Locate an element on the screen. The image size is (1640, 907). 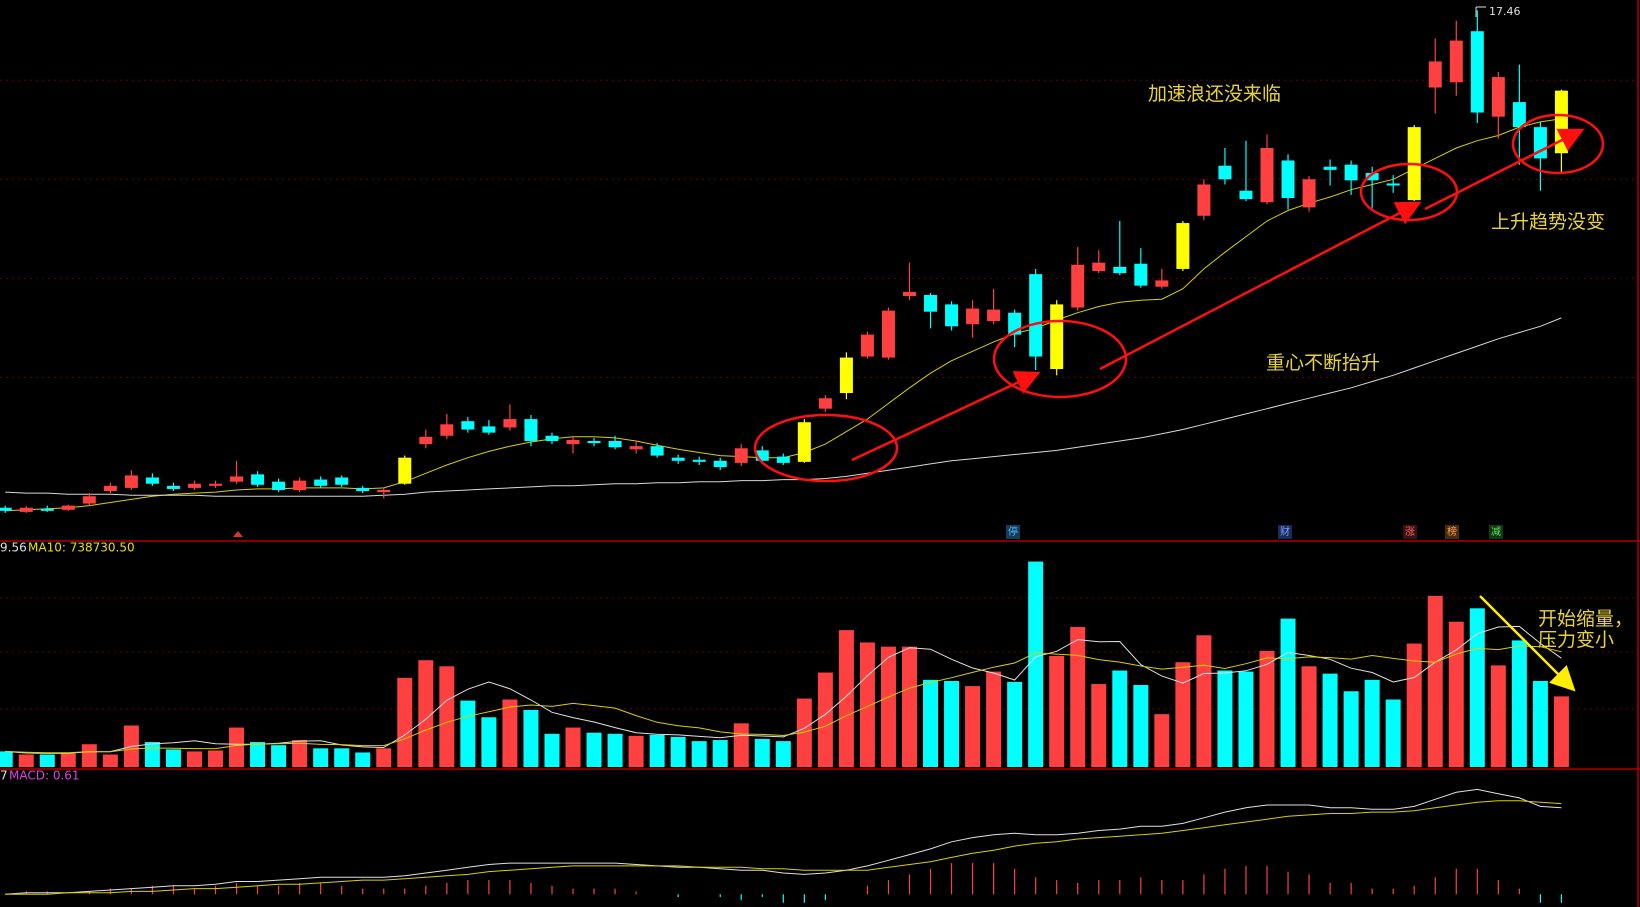
event-label: 减 is located at coordinates (1496, 532).